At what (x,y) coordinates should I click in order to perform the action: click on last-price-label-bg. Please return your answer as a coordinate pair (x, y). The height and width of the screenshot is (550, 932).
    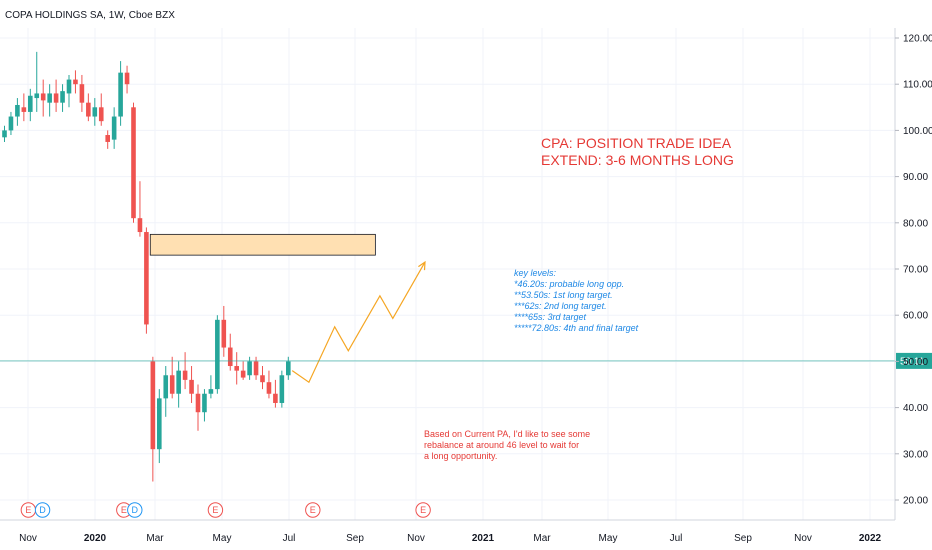
    Looking at the image, I should click on (914, 360).